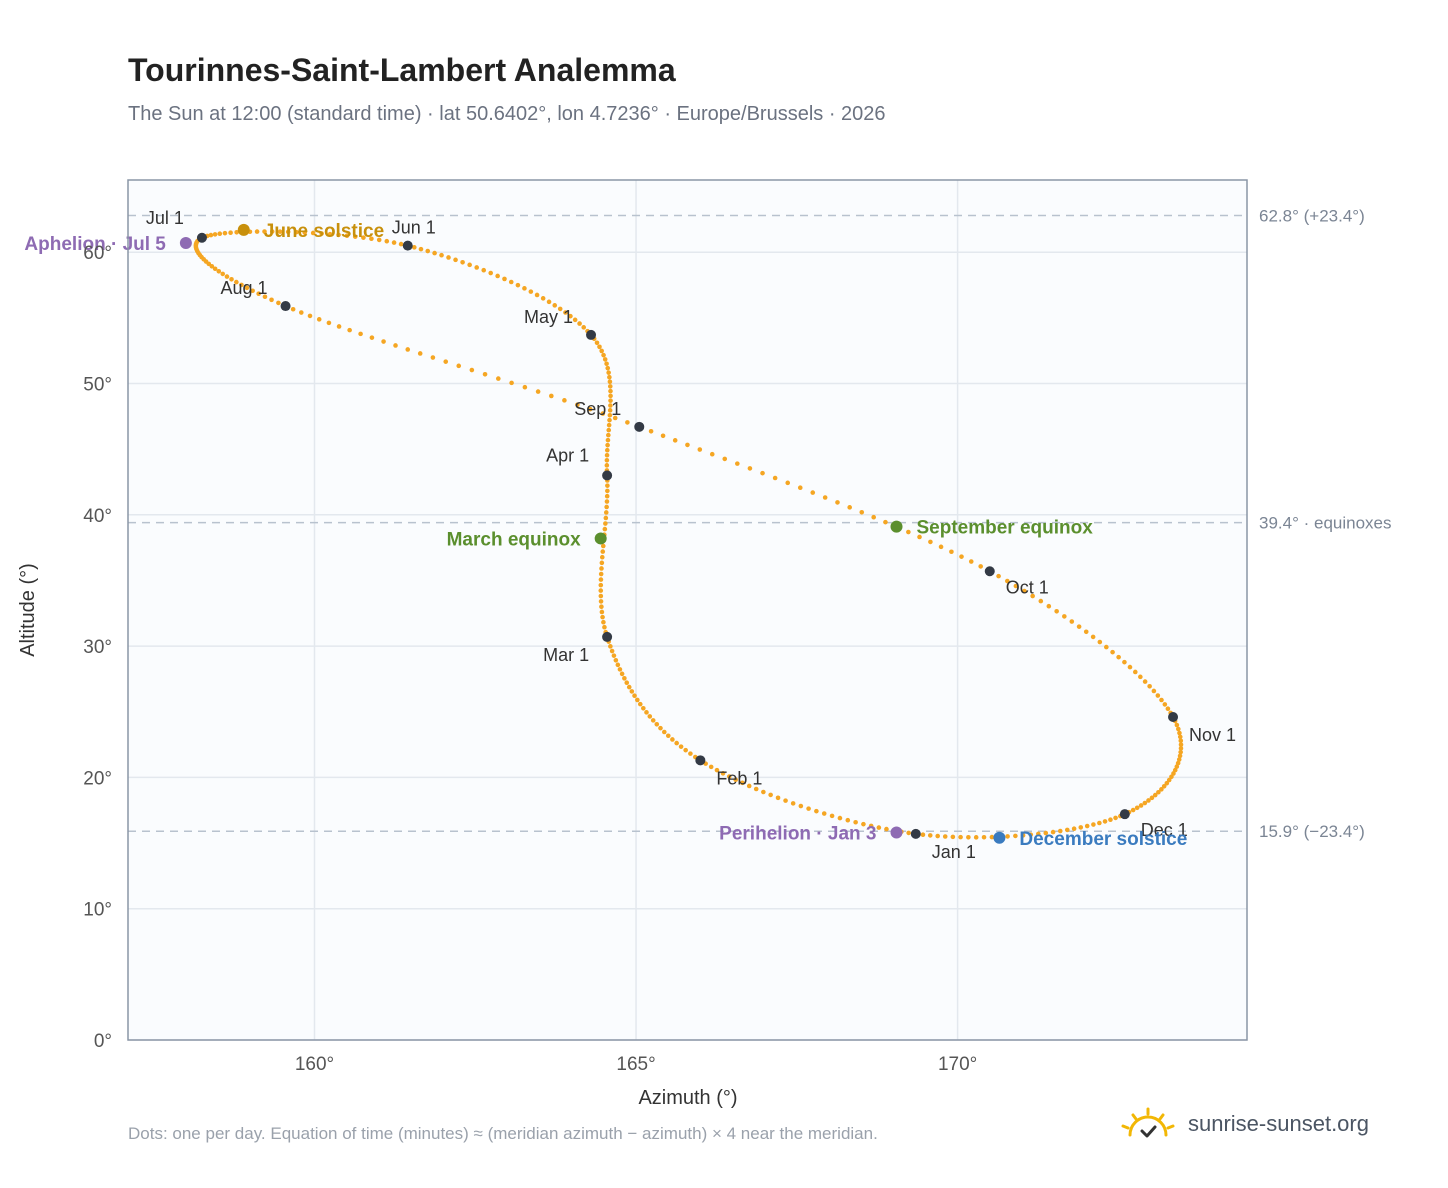 Image resolution: width=1448 pixels, height=1188 pixels. What do you see at coordinates (1164, 830) in the screenshot?
I see `month-label: Dec 1` at bounding box center [1164, 830].